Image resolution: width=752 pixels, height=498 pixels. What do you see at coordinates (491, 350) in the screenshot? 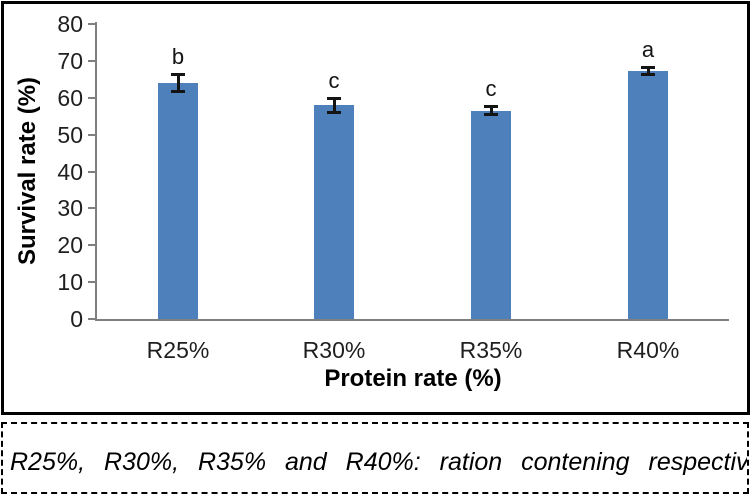
I see `x-tick-label: R35%` at bounding box center [491, 350].